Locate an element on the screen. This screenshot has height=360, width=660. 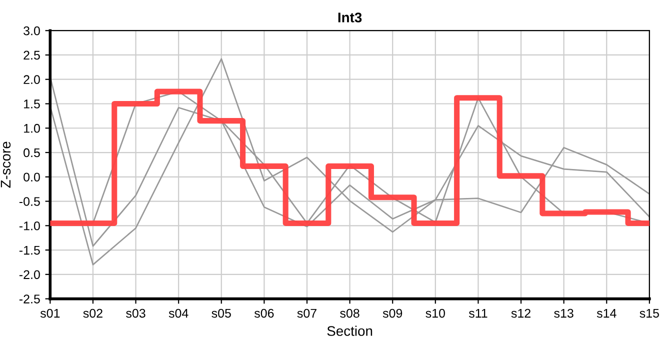
y-tick-label: 1.0 is located at coordinates (32, 128).